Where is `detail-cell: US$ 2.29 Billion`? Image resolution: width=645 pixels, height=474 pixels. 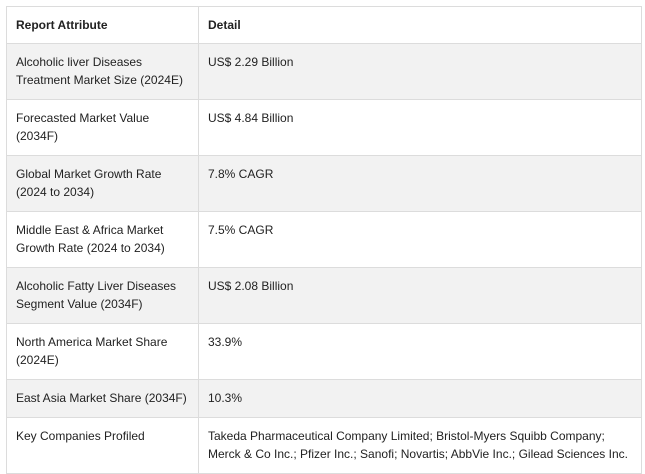
detail-cell: US$ 2.29 Billion is located at coordinates (420, 71).